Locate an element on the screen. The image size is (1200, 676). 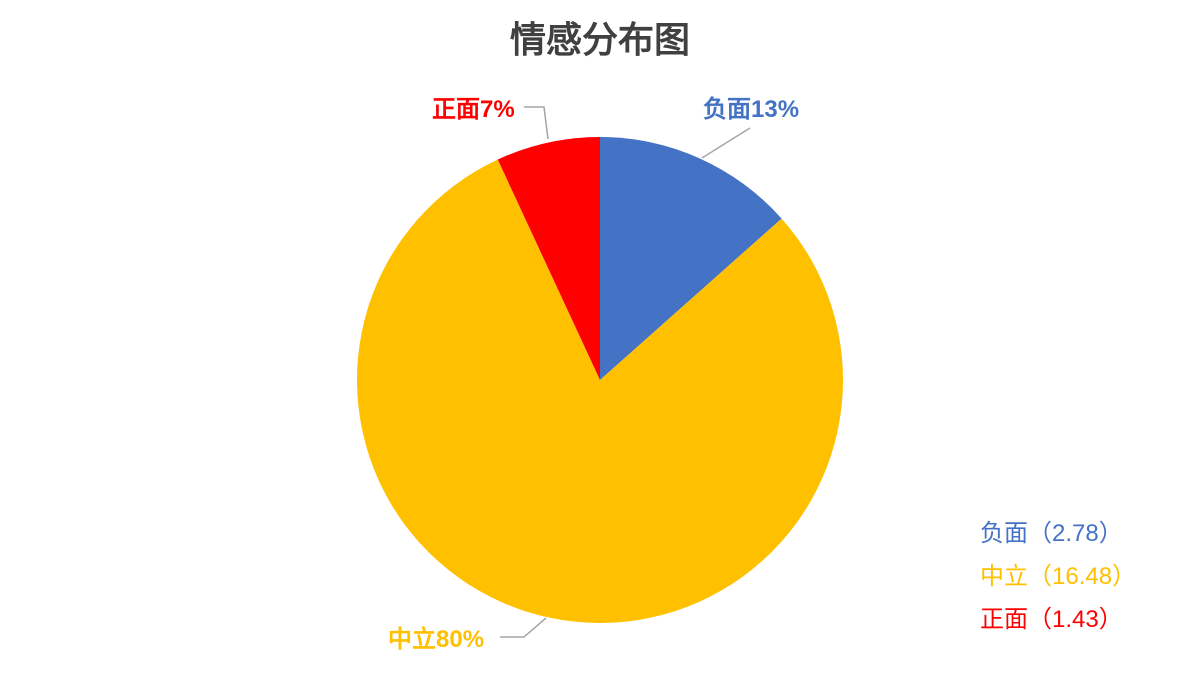
legend-item-neutral: 中立（16.48） is located at coordinates (1058, 576).